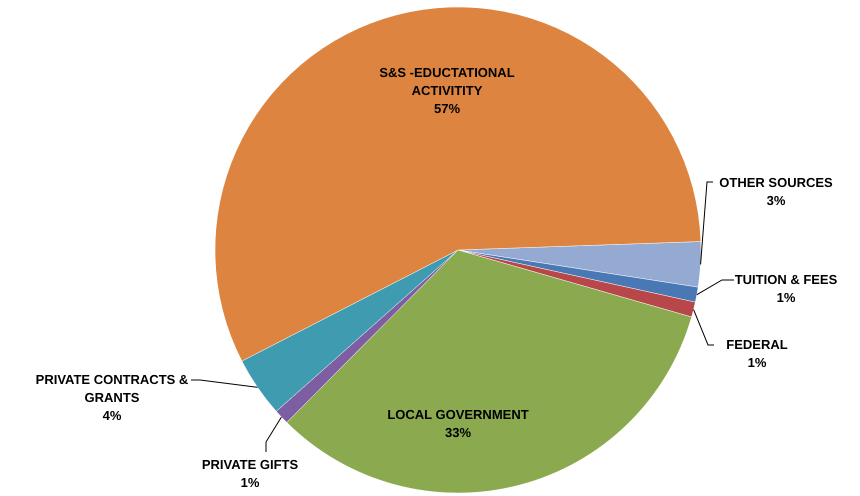  I want to click on slice-label: FEDERAL, so click(757, 344).